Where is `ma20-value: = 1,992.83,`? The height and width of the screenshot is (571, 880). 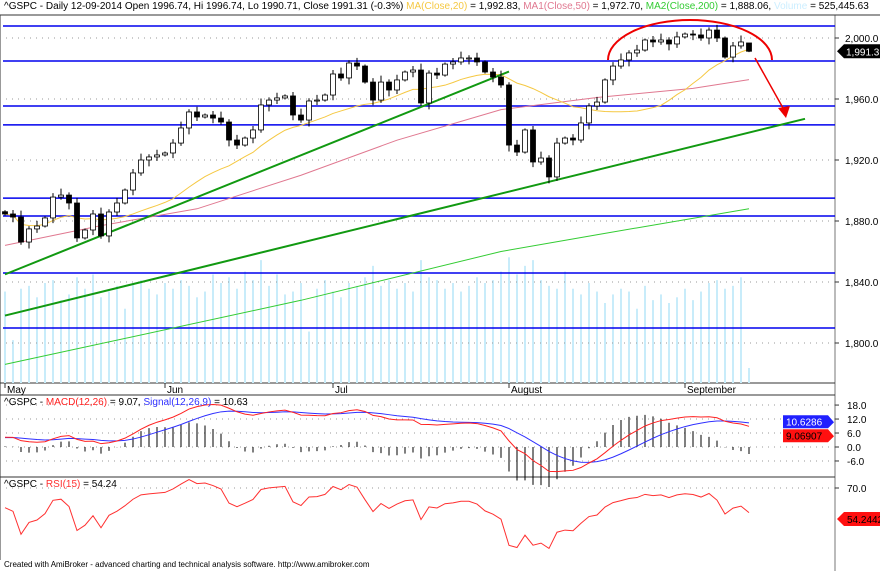 ma20-value: = 1,992.83, is located at coordinates (495, 6).